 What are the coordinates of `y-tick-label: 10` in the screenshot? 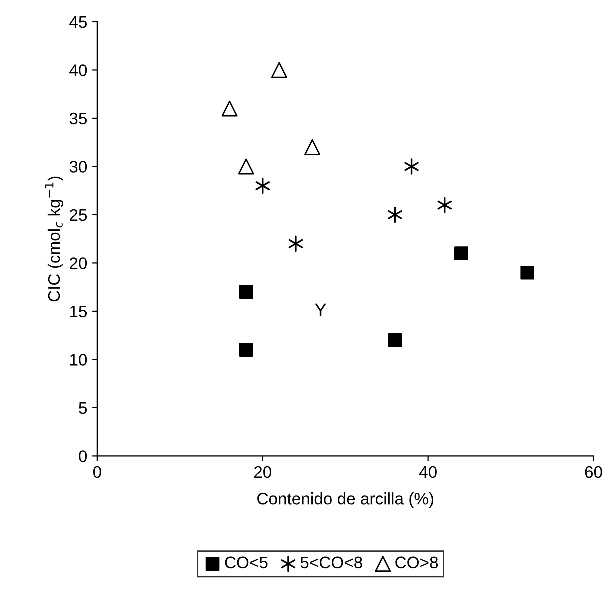 It's located at (79, 360).